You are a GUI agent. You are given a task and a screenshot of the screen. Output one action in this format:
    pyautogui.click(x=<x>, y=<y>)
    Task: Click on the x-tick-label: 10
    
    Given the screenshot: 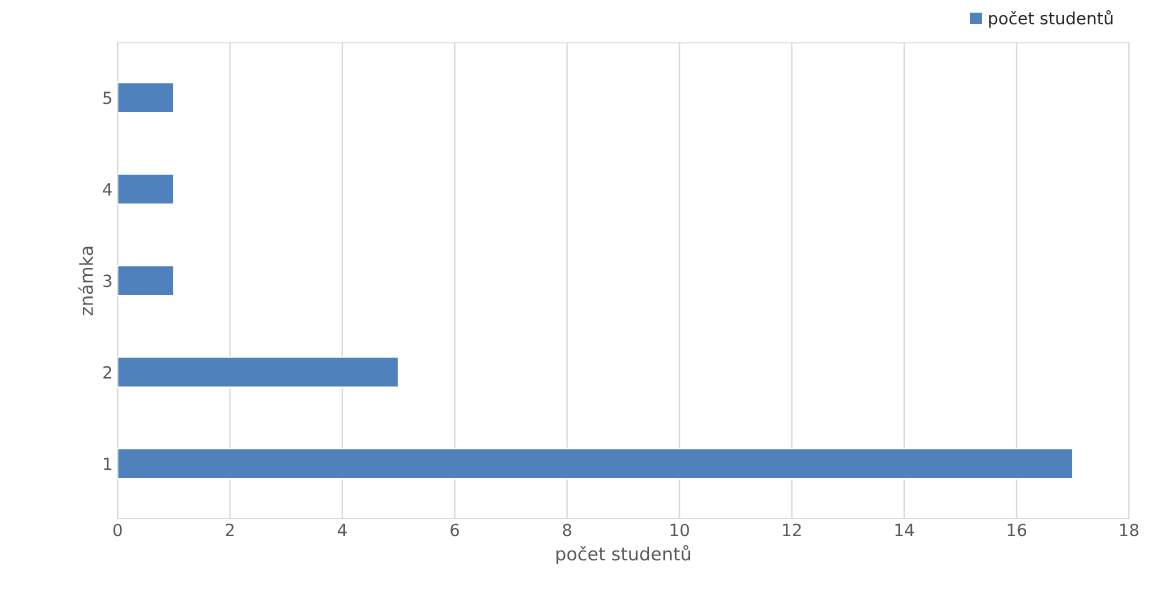 What is the action you would take?
    pyautogui.click(x=679, y=530)
    